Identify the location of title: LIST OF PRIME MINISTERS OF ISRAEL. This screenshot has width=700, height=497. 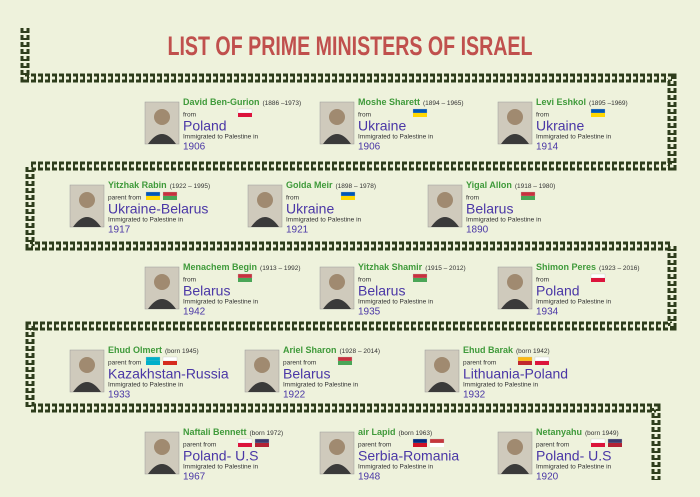
(350, 46).